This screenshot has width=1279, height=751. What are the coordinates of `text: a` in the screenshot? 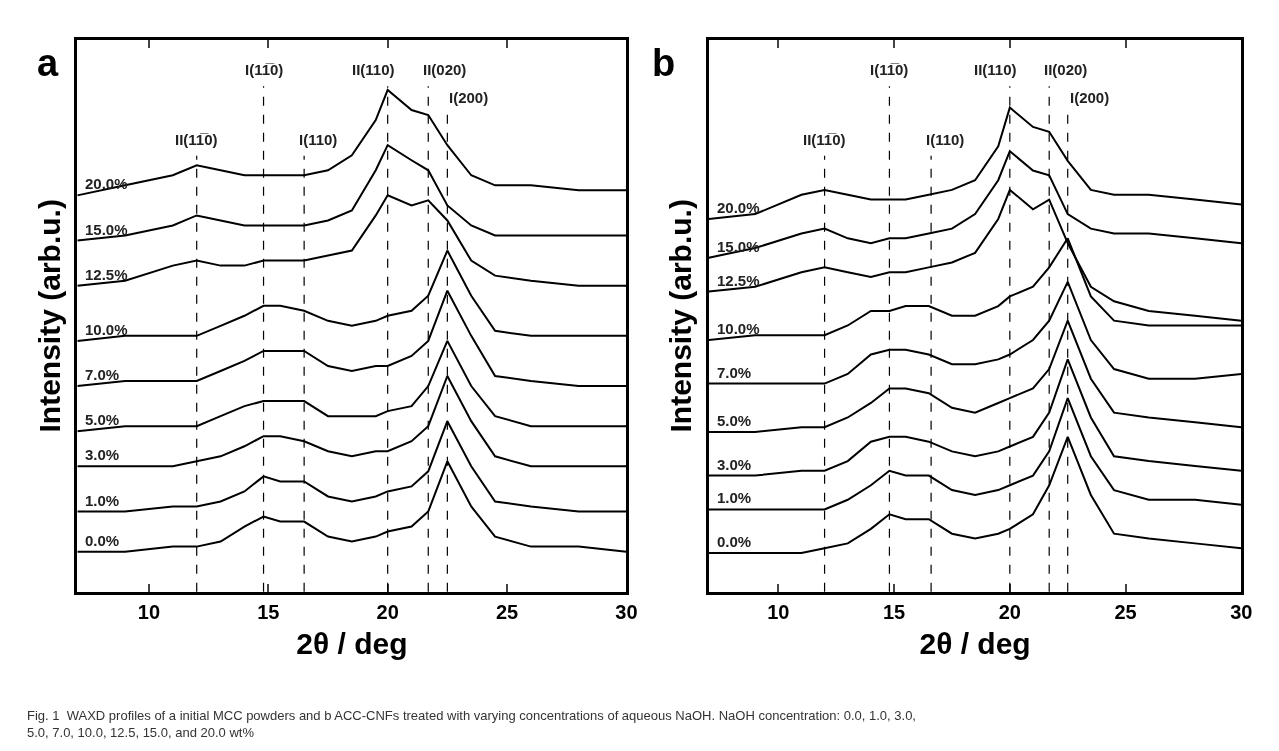 It's located at (48, 63).